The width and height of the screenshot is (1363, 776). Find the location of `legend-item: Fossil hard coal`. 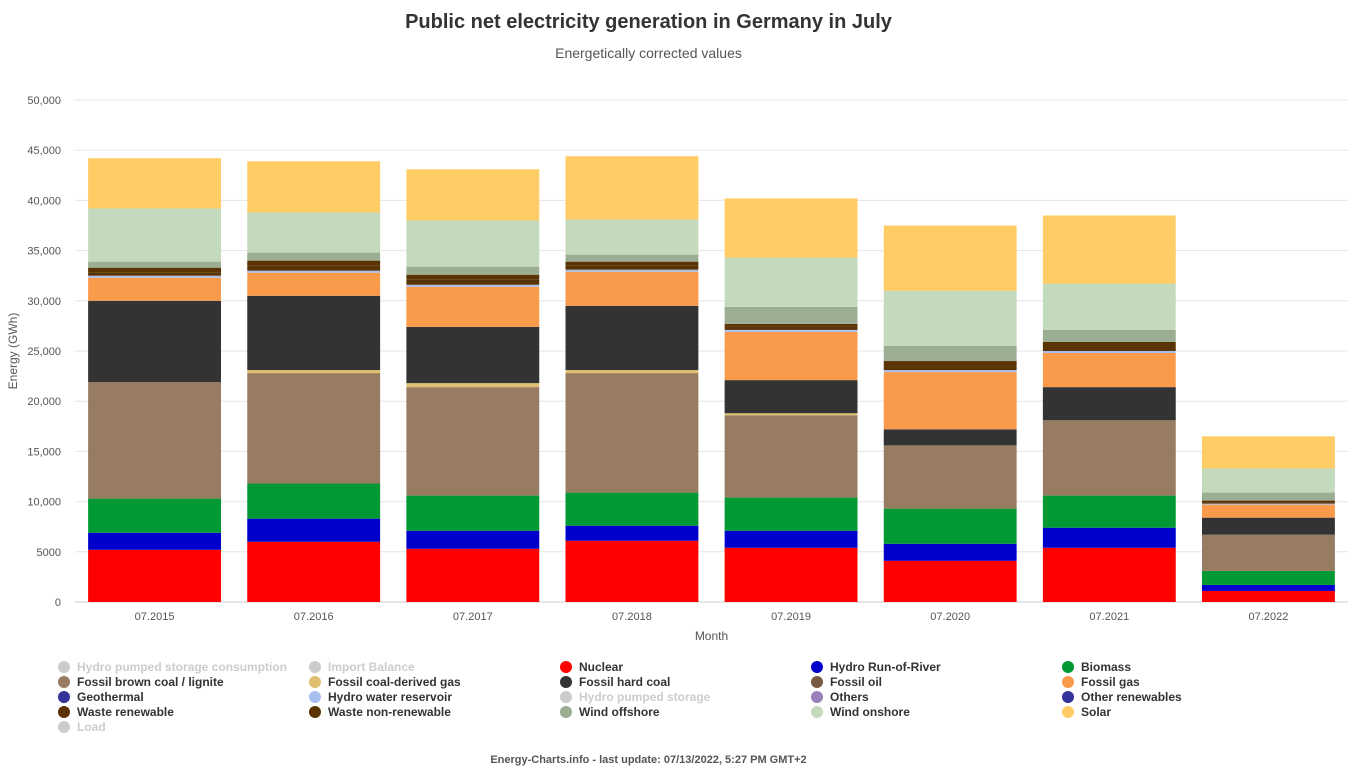

legend-item: Fossil hard coal is located at coordinates (615, 682).